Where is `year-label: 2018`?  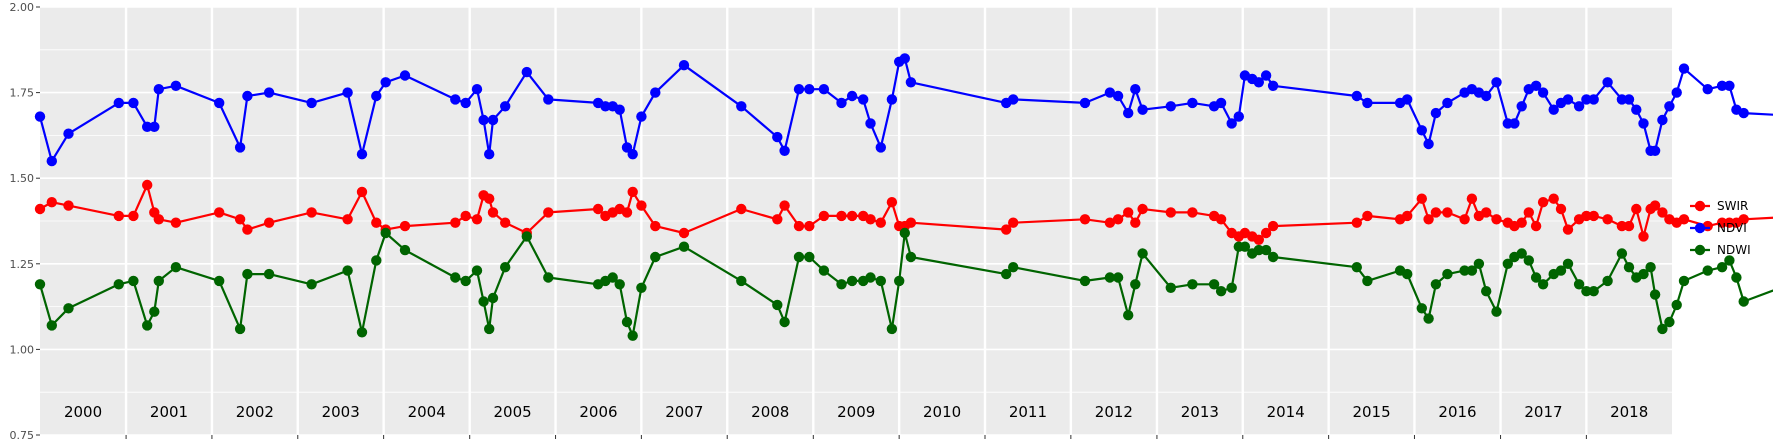
year-label: 2018 is located at coordinates (1629, 412).